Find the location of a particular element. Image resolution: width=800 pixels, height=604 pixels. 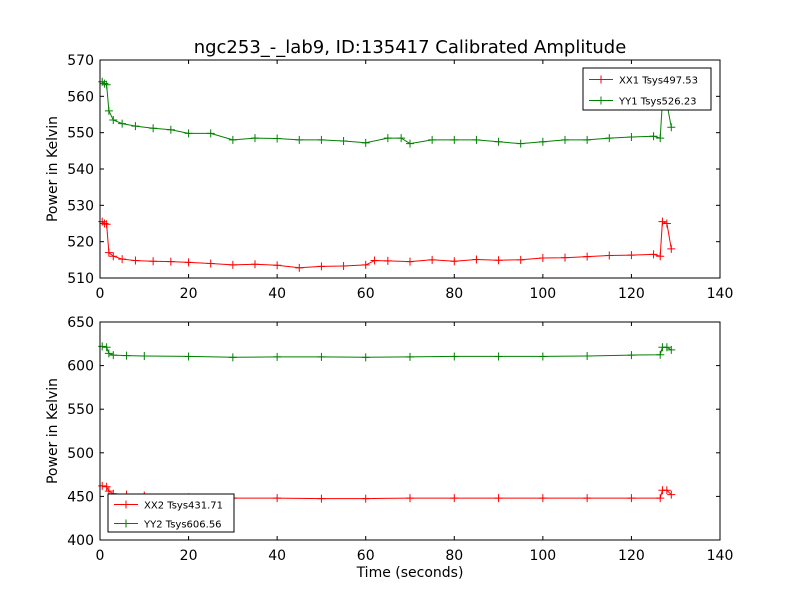

legend-label: YY1 Tsys526.23 is located at coordinates (657, 102).